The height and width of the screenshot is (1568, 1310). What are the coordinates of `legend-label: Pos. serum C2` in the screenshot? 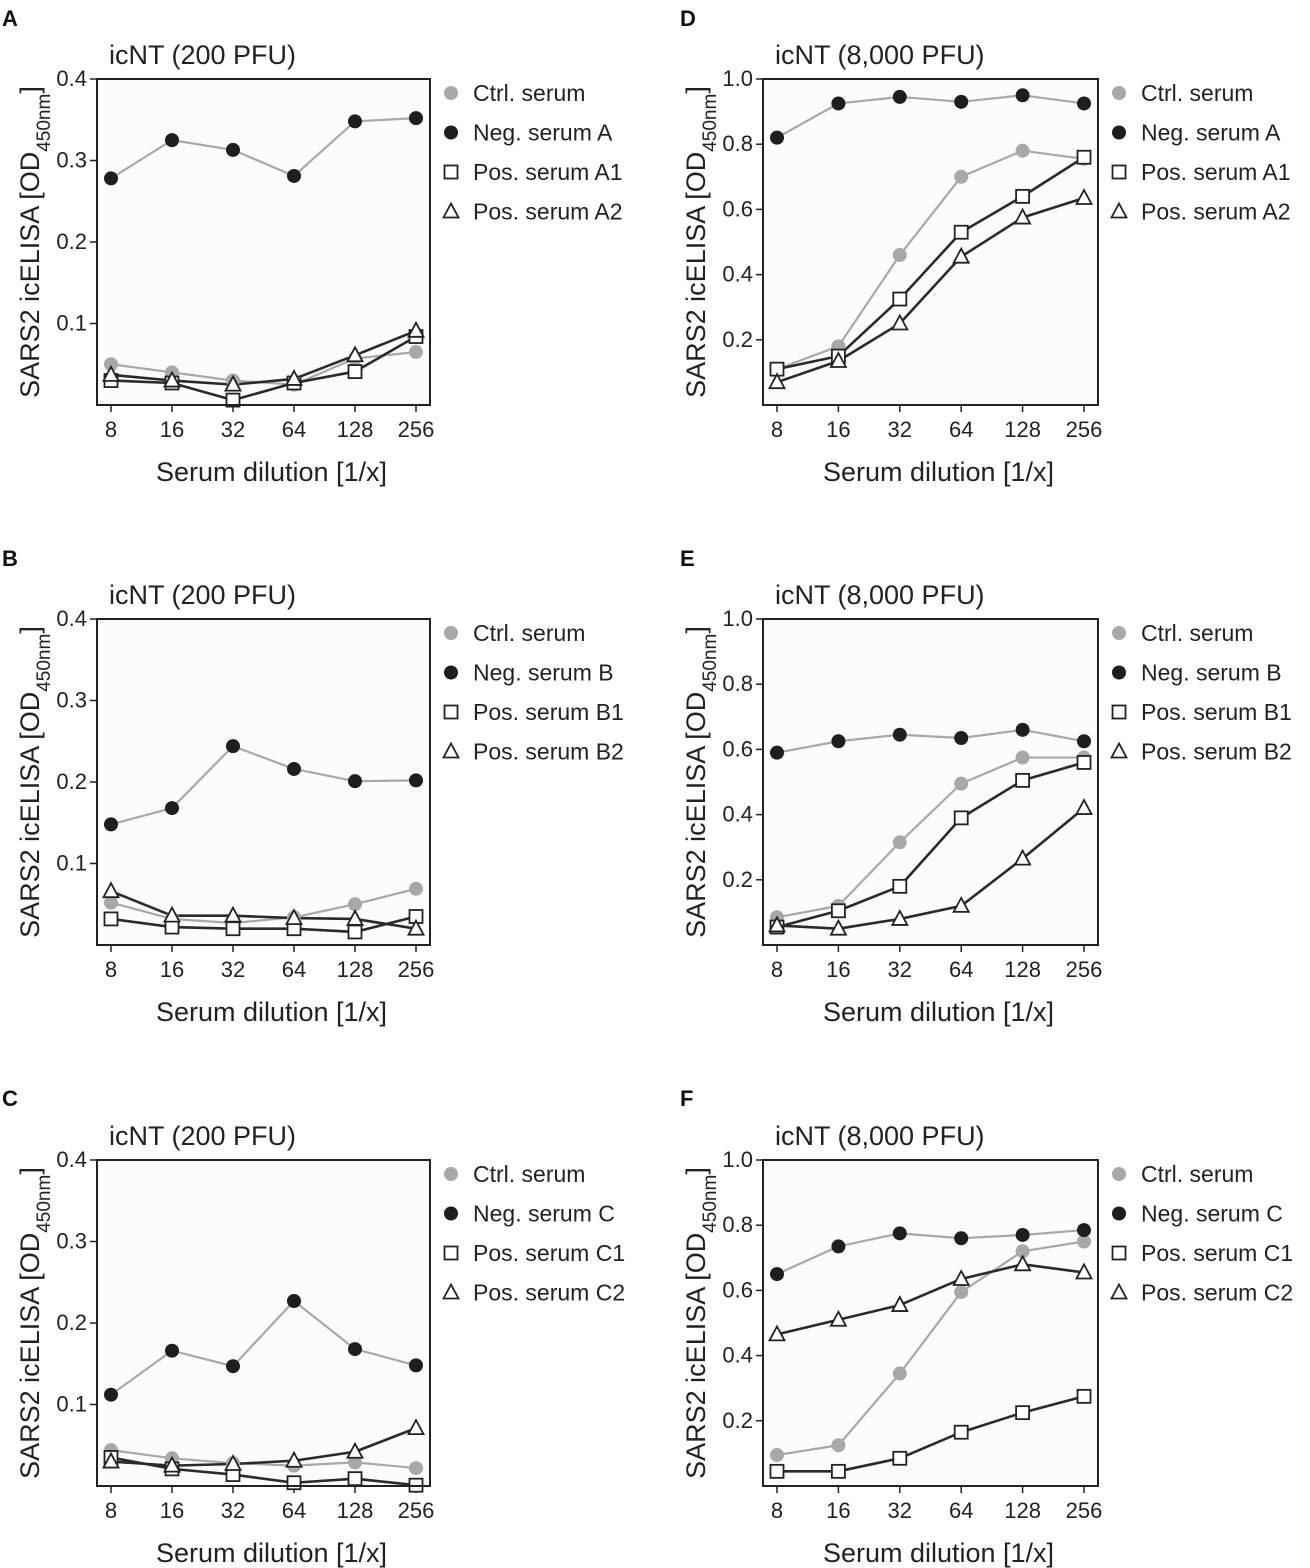 It's located at (1217, 1293).